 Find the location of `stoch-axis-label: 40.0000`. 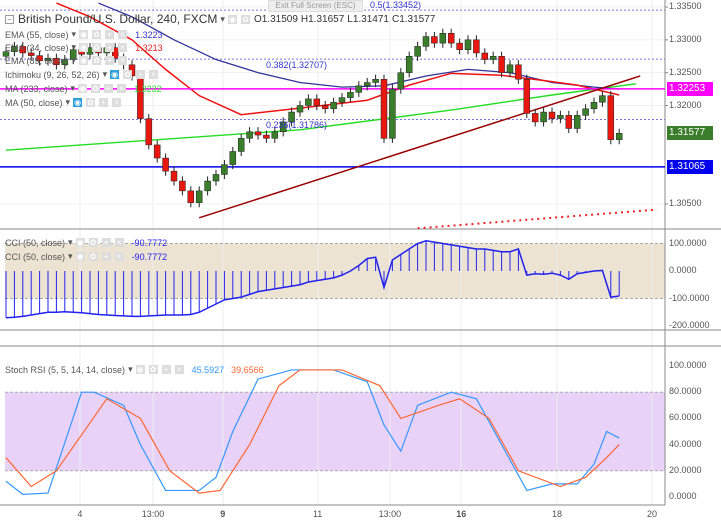

stoch-axis-label: 40.0000 is located at coordinates (685, 443).